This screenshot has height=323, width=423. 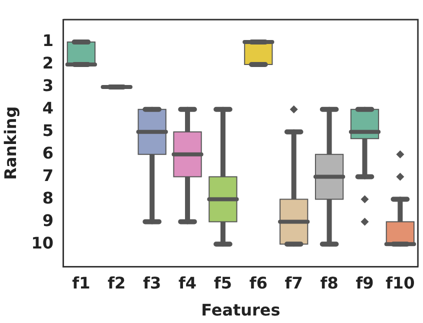 What do you see at coordinates (48, 40) in the screenshot?
I see `y-tick-label: 1` at bounding box center [48, 40].